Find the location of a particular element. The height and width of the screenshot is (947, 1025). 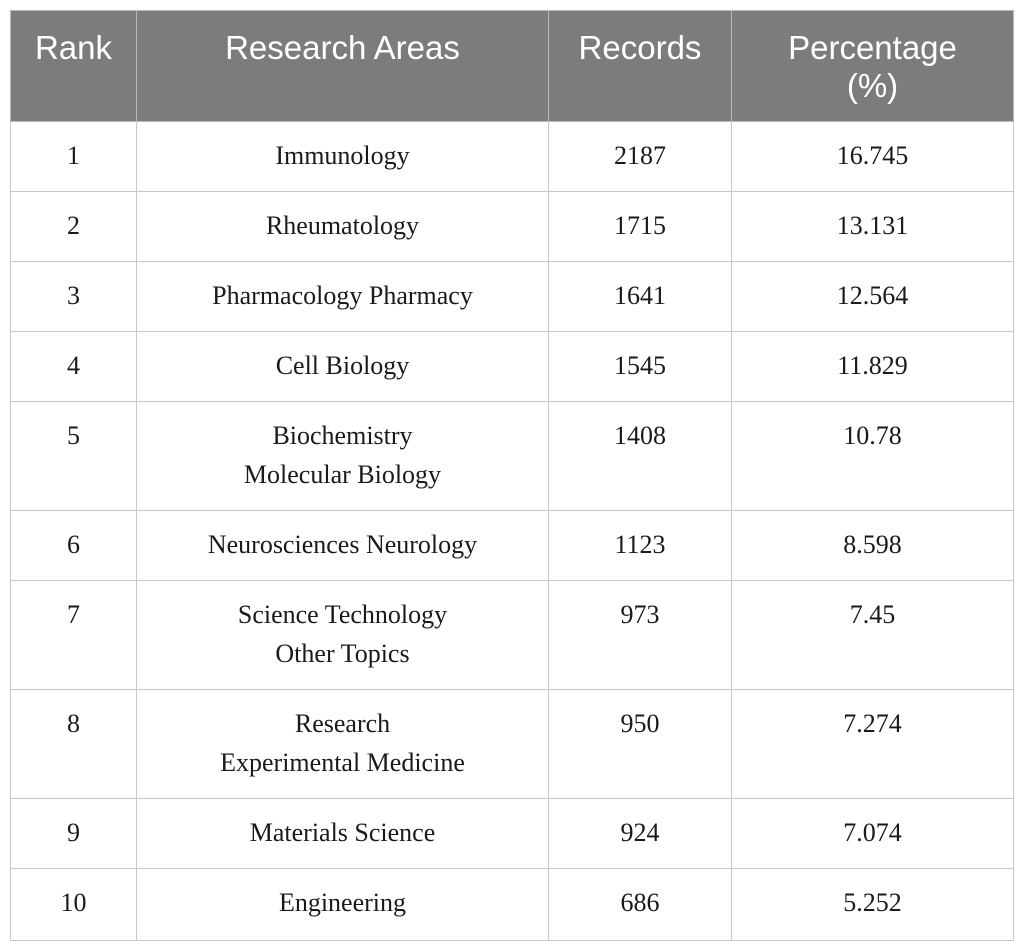

table-row: 6 Neurosciences Neurology 1123 8.598 is located at coordinates (512, 545).